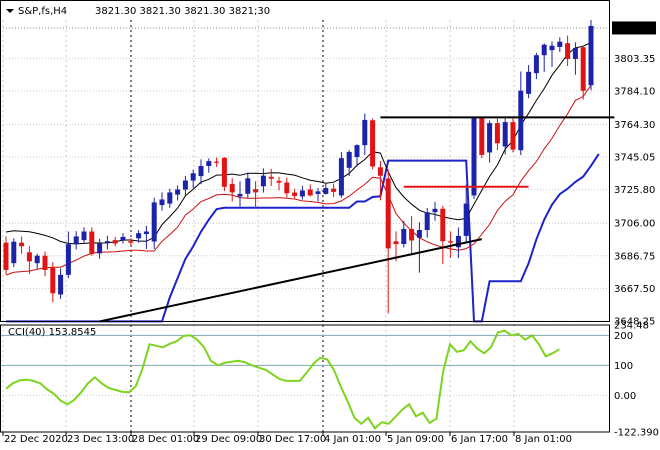 The image size is (660, 450). I want to click on price-tick-label: 3764.30, so click(634, 125).